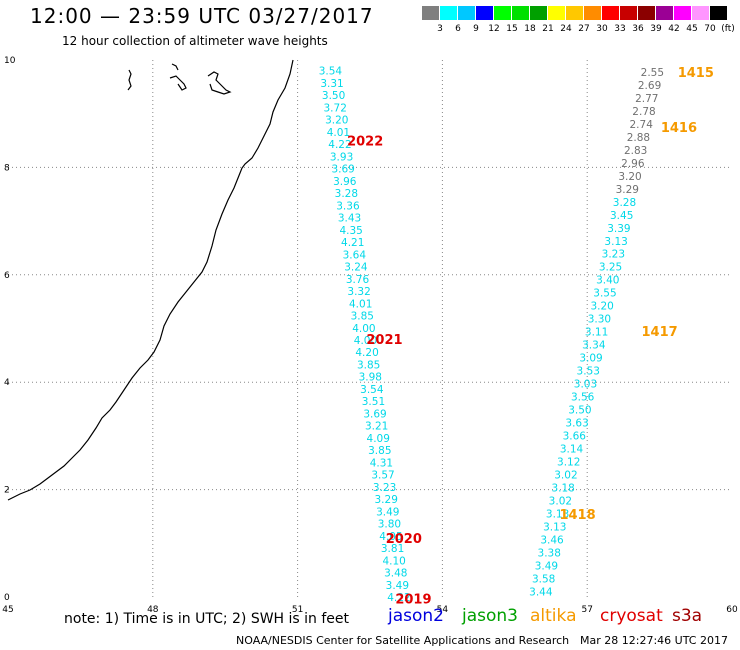  I want to click on swh-value: 3.72, so click(335, 108).